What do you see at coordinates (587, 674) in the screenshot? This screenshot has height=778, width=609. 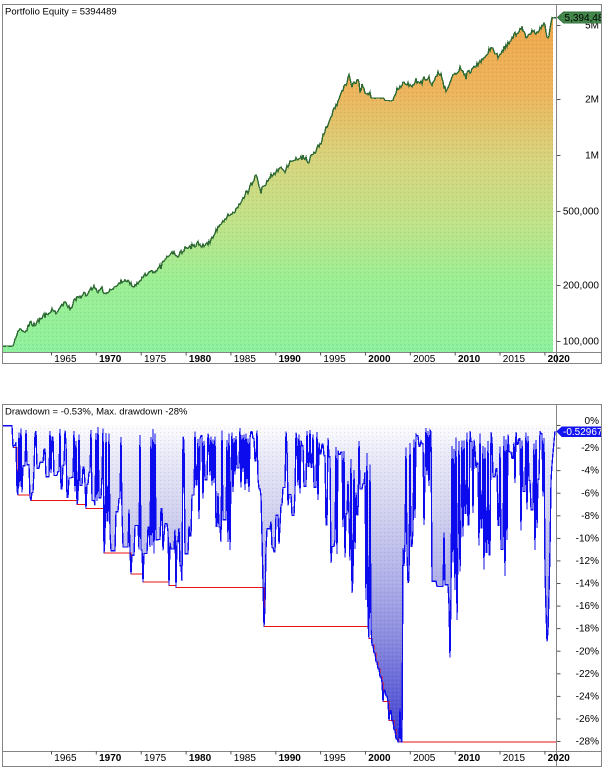 I see `svg-text: -22%` at bounding box center [587, 674].